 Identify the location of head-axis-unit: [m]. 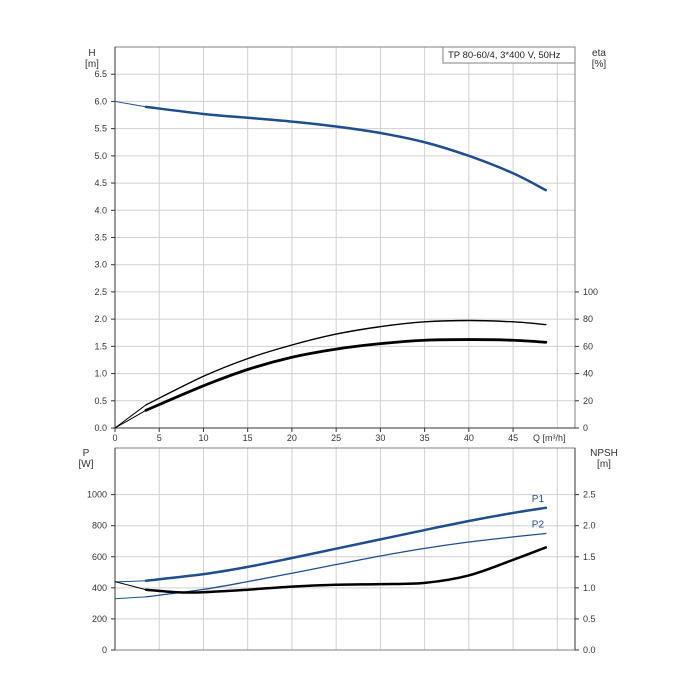
(92, 64).